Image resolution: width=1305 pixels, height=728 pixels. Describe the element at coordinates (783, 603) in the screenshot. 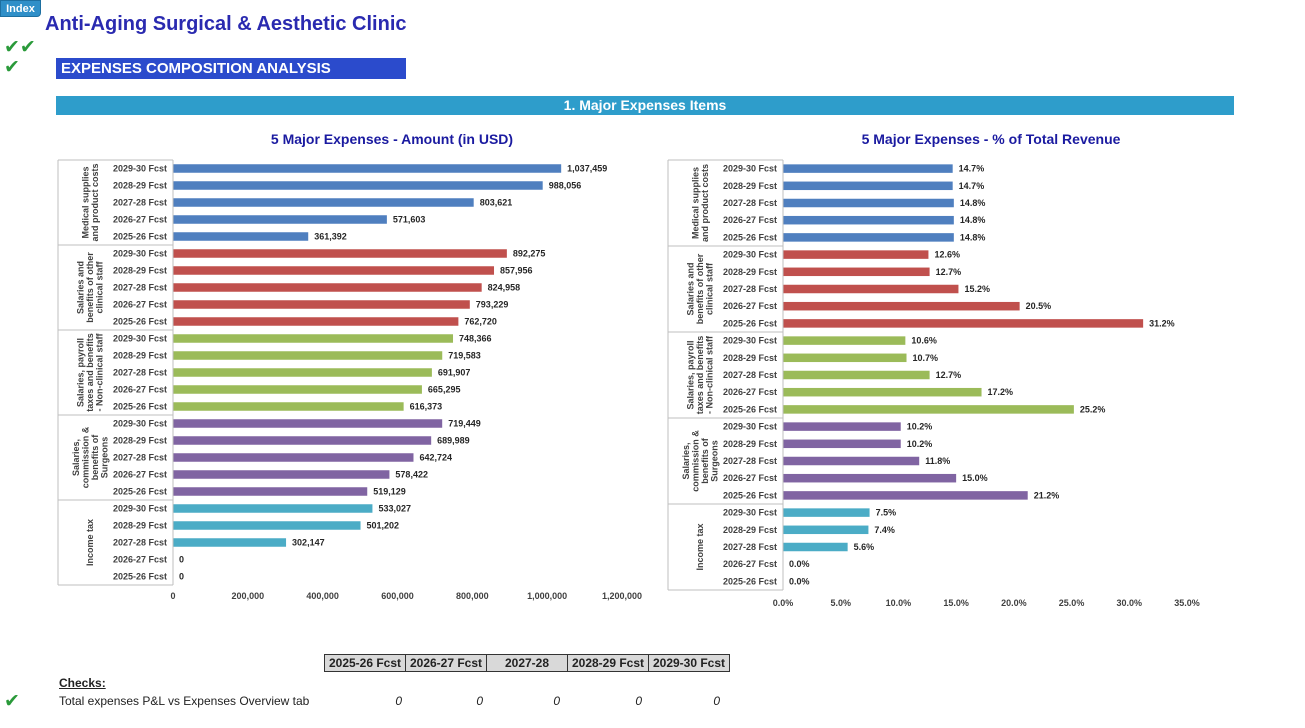

I see `x-tick-label: 0.0%` at that location.